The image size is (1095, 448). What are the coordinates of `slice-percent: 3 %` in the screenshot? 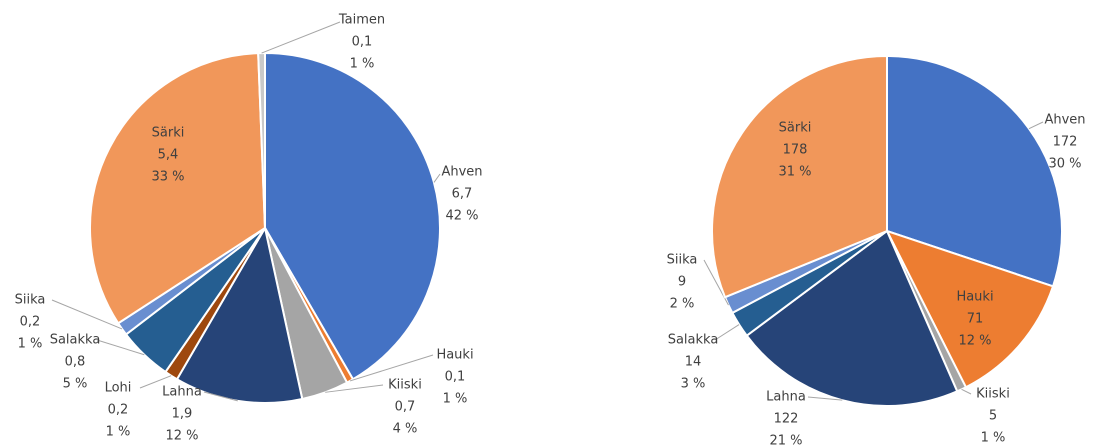 It's located at (693, 384).